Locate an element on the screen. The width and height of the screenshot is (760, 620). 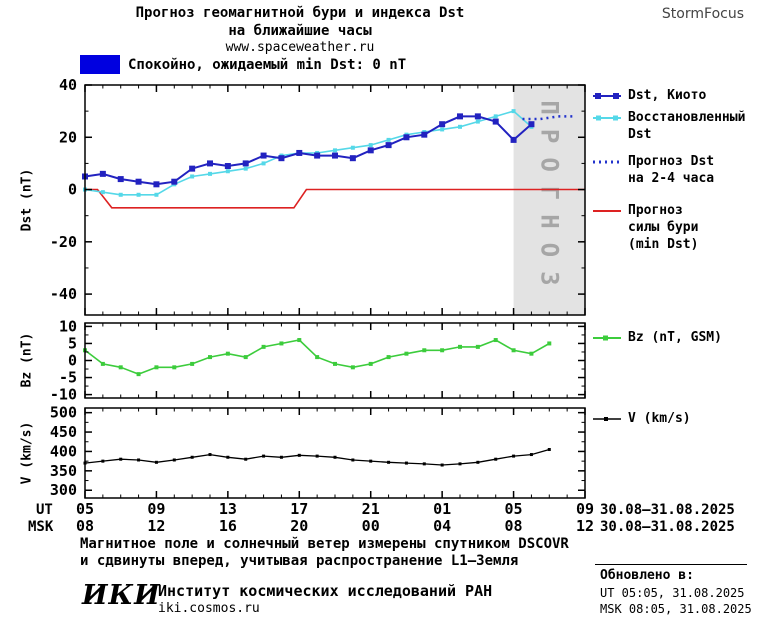
legend-storm-forecast: Прогноз силы бури (min Dst) is located at coordinates (645, 227).